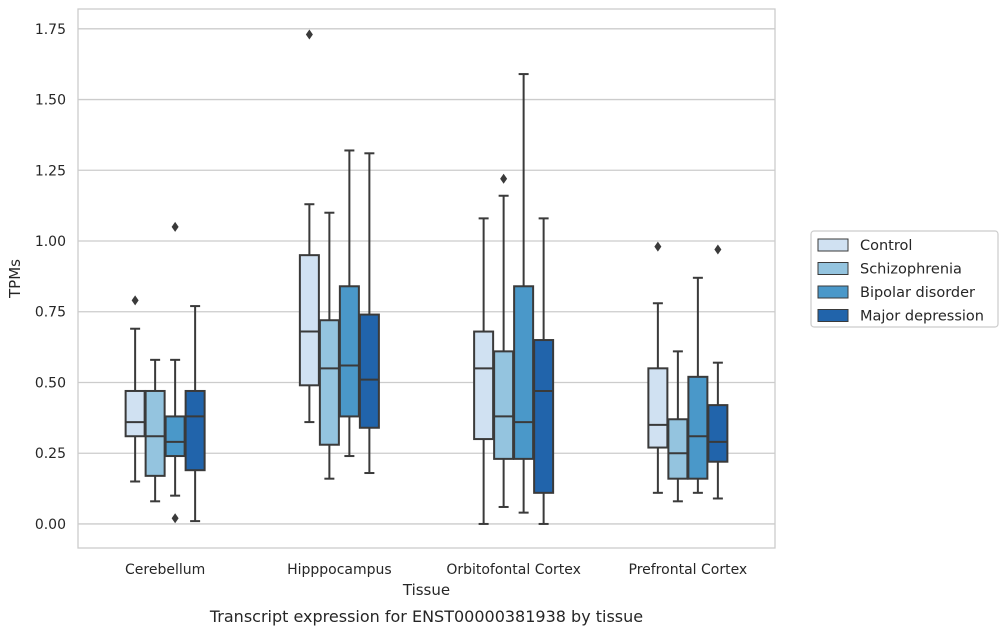  Describe the element at coordinates (513, 570) in the screenshot. I see `x-tick-label: Orbitofontal Cortex` at that location.